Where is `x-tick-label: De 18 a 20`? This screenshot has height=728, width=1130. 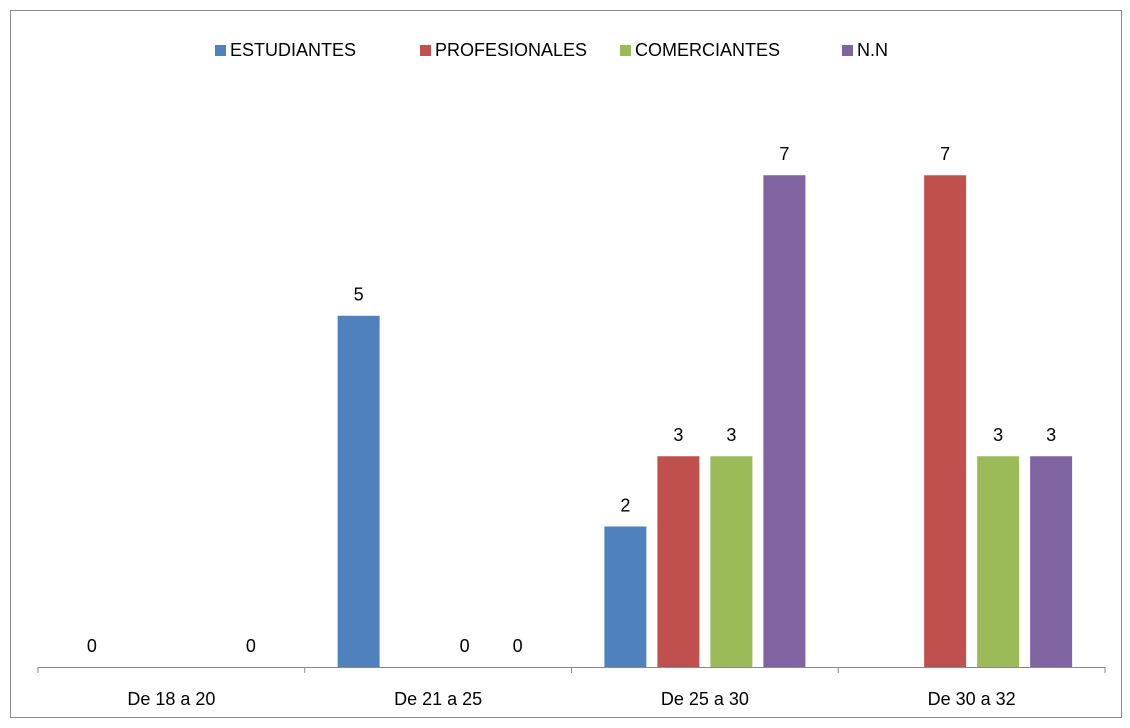 x-tick-label: De 18 a 20 is located at coordinates (171, 699).